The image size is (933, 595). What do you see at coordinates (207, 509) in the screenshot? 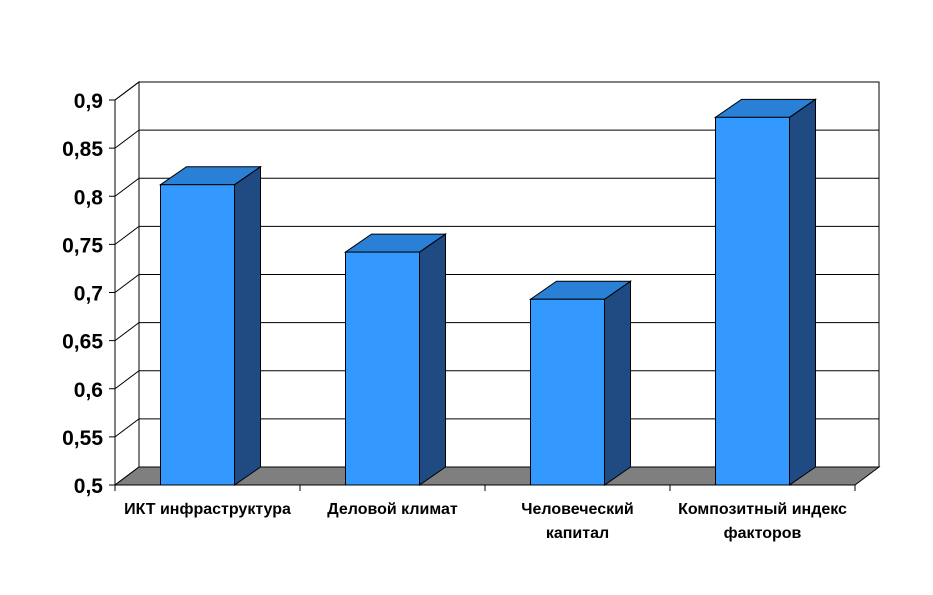
I see `x-tick-label: ИКТ инфраструктура` at bounding box center [207, 509].